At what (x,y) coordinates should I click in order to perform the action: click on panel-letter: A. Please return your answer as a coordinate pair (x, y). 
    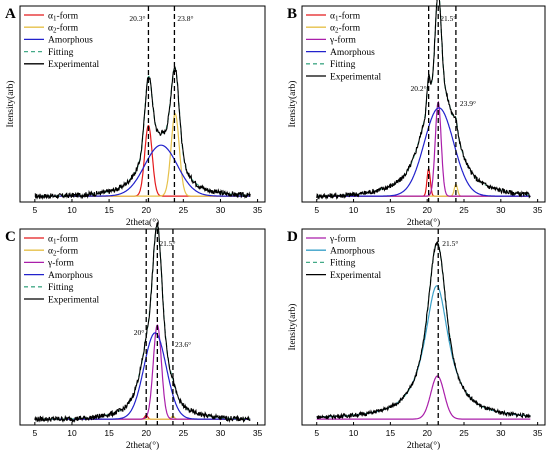
    Looking at the image, I should click on (10, 14).